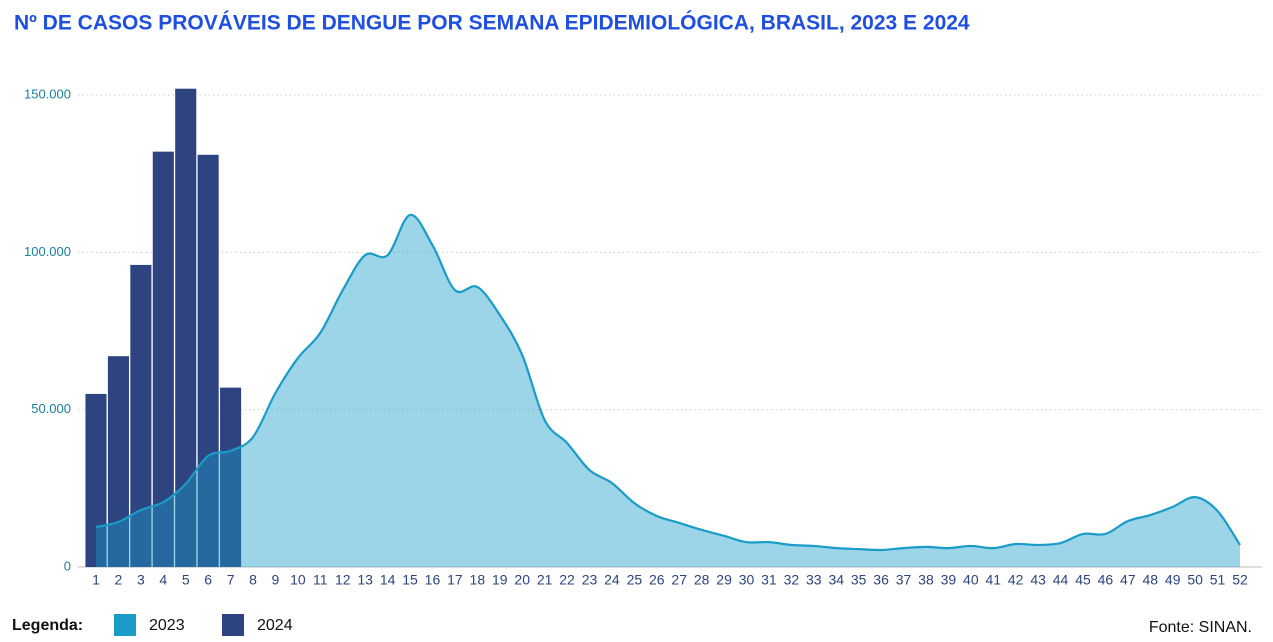 Image resolution: width=1273 pixels, height=642 pixels. What do you see at coordinates (881, 580) in the screenshot?
I see `x-tick-label: 36` at bounding box center [881, 580].